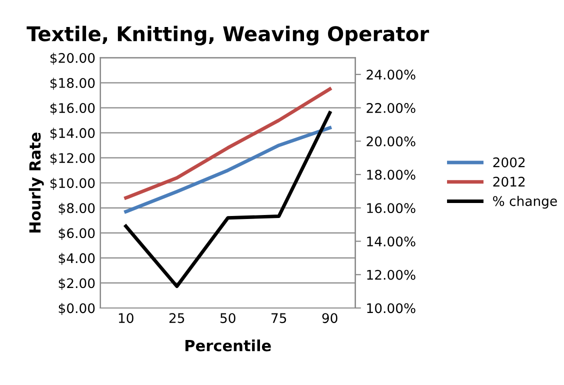 The height and width of the screenshot is (385, 564). Describe the element at coordinates (76, 234) in the screenshot. I see `y-tick-label: $6.00` at that location.